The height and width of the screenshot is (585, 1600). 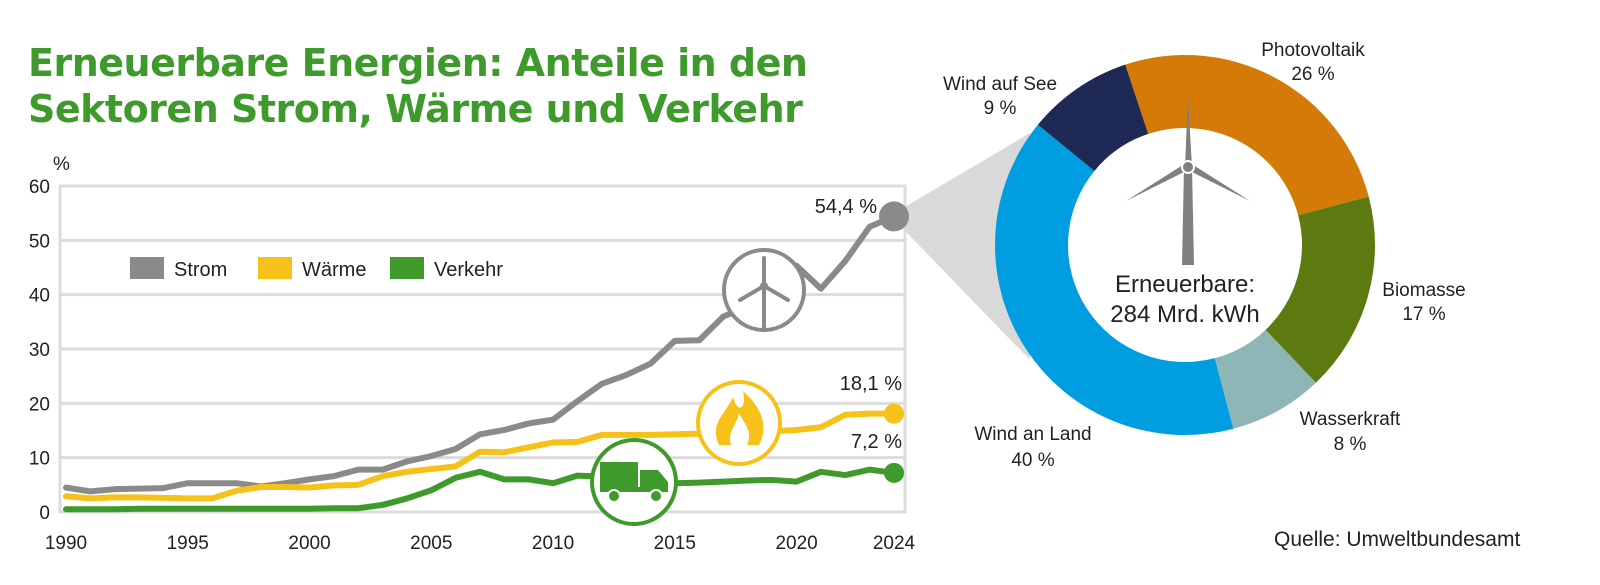 I want to click on donut-slice-photovoltaik, so click(x=1247, y=135).